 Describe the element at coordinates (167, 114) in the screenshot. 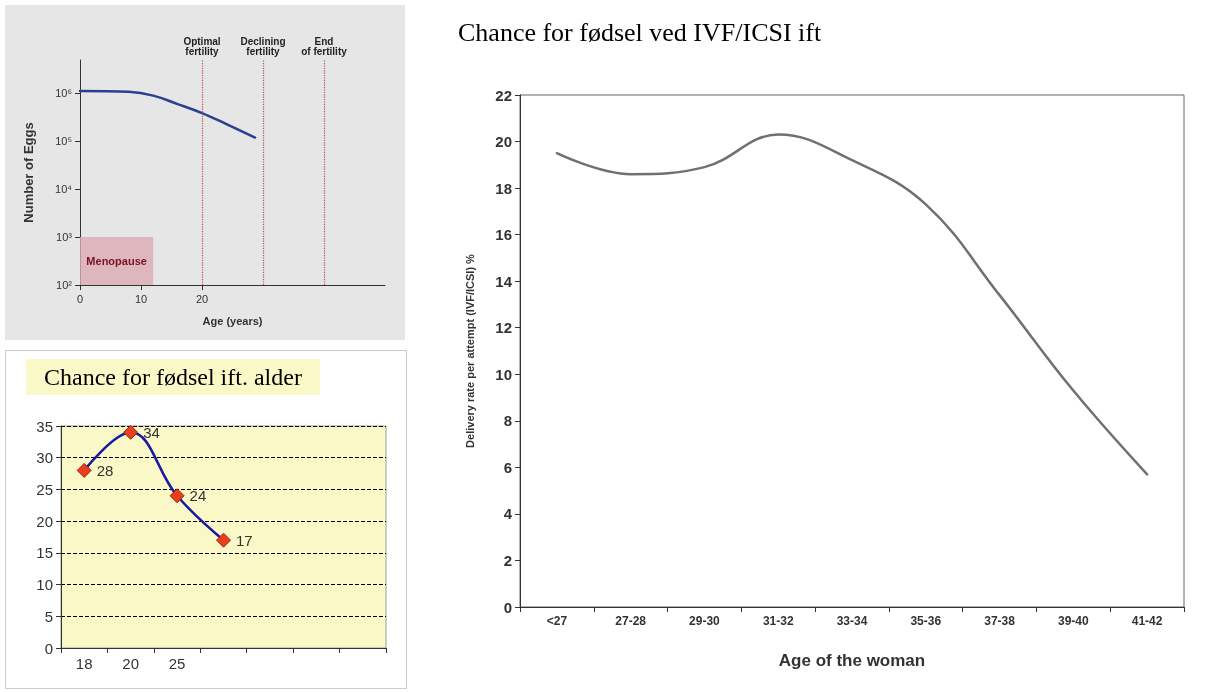

I see `line-series` at that location.